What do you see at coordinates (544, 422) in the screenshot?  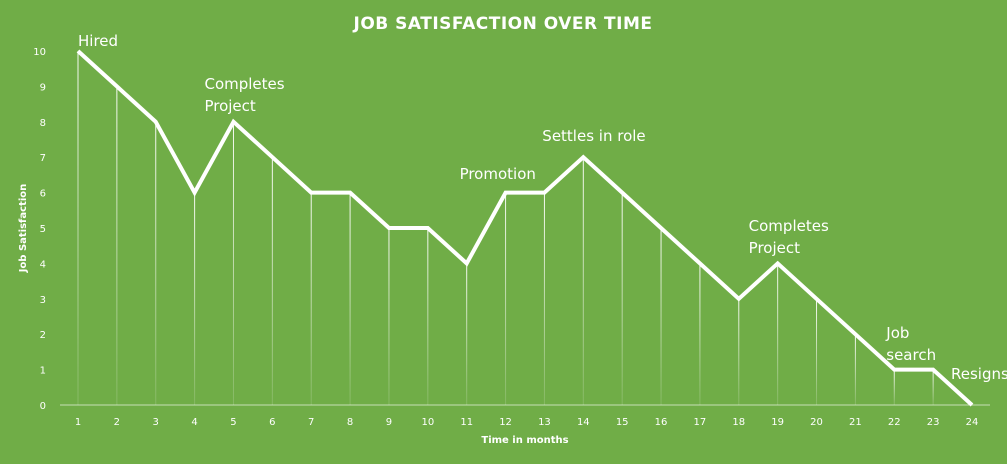 I see `x-tick-label: 13` at bounding box center [544, 422].